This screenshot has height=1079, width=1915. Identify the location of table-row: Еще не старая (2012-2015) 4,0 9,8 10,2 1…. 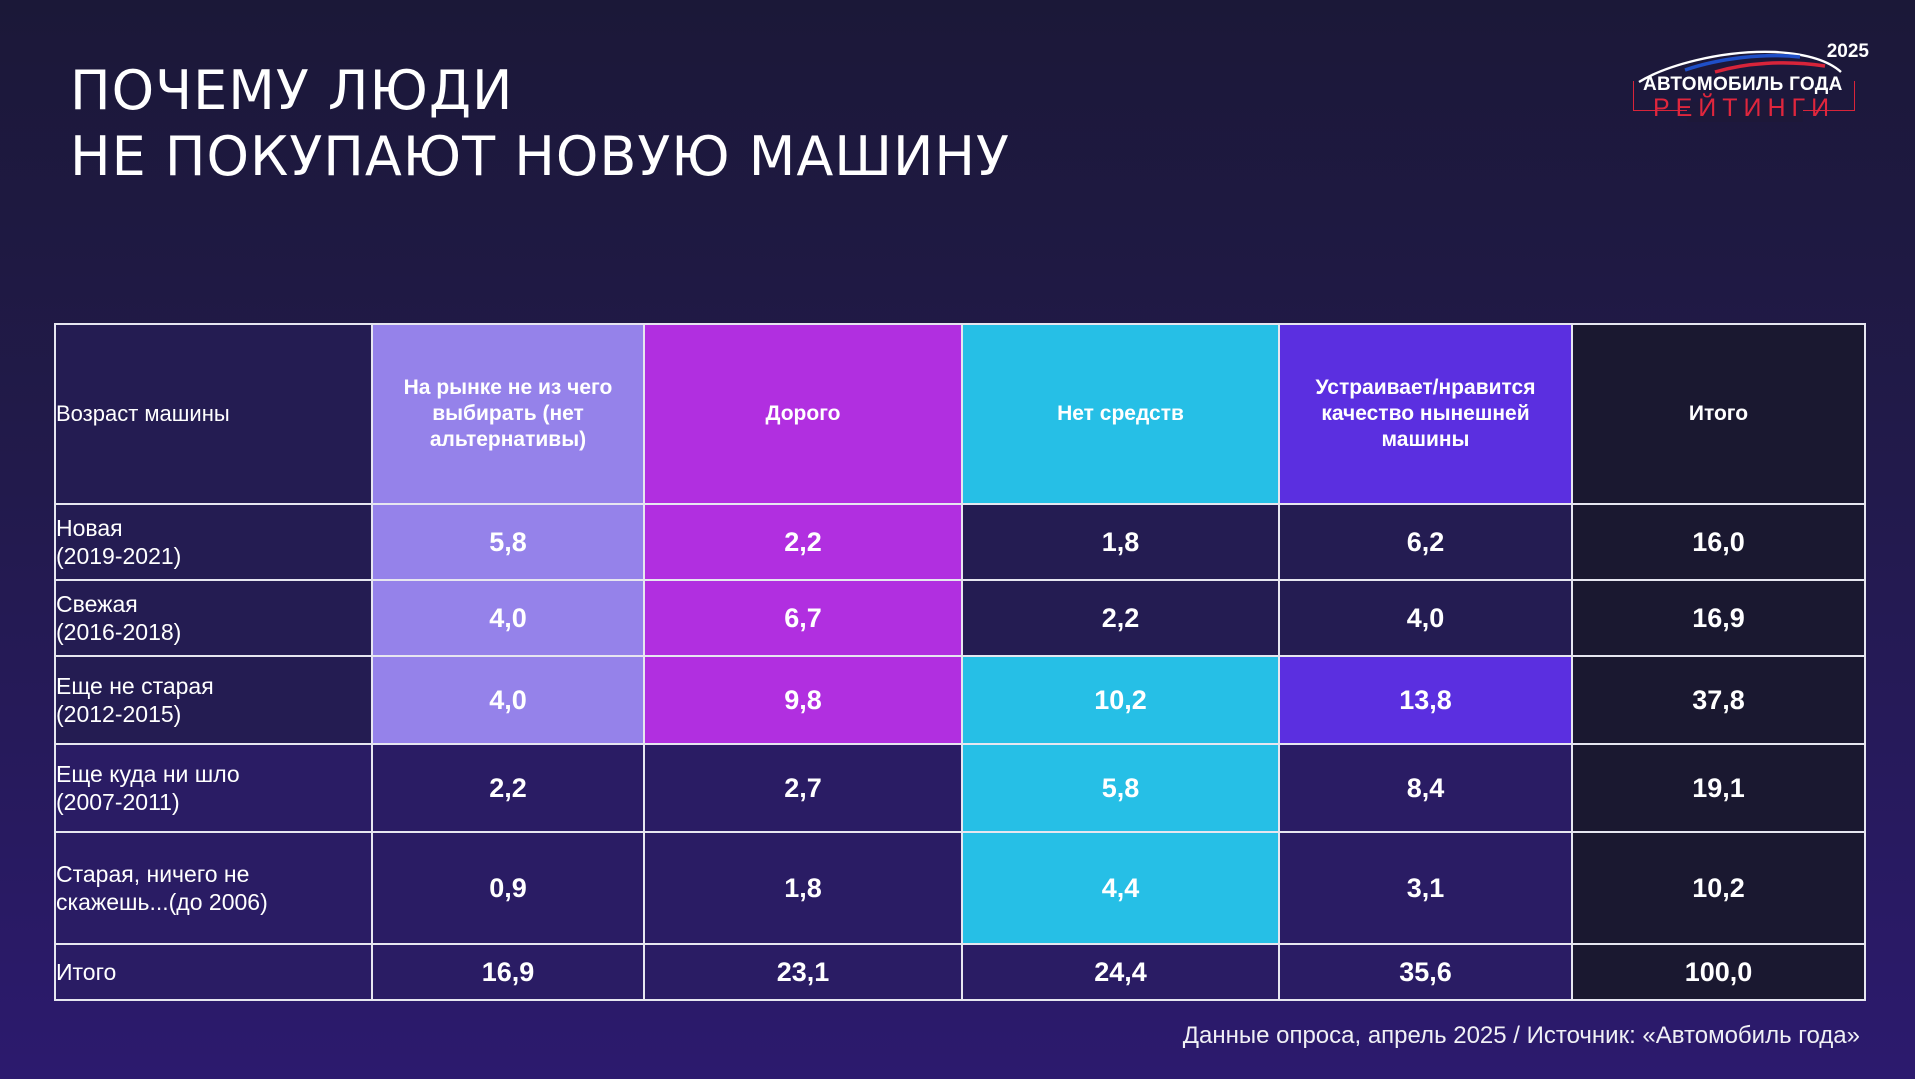
(960, 700).